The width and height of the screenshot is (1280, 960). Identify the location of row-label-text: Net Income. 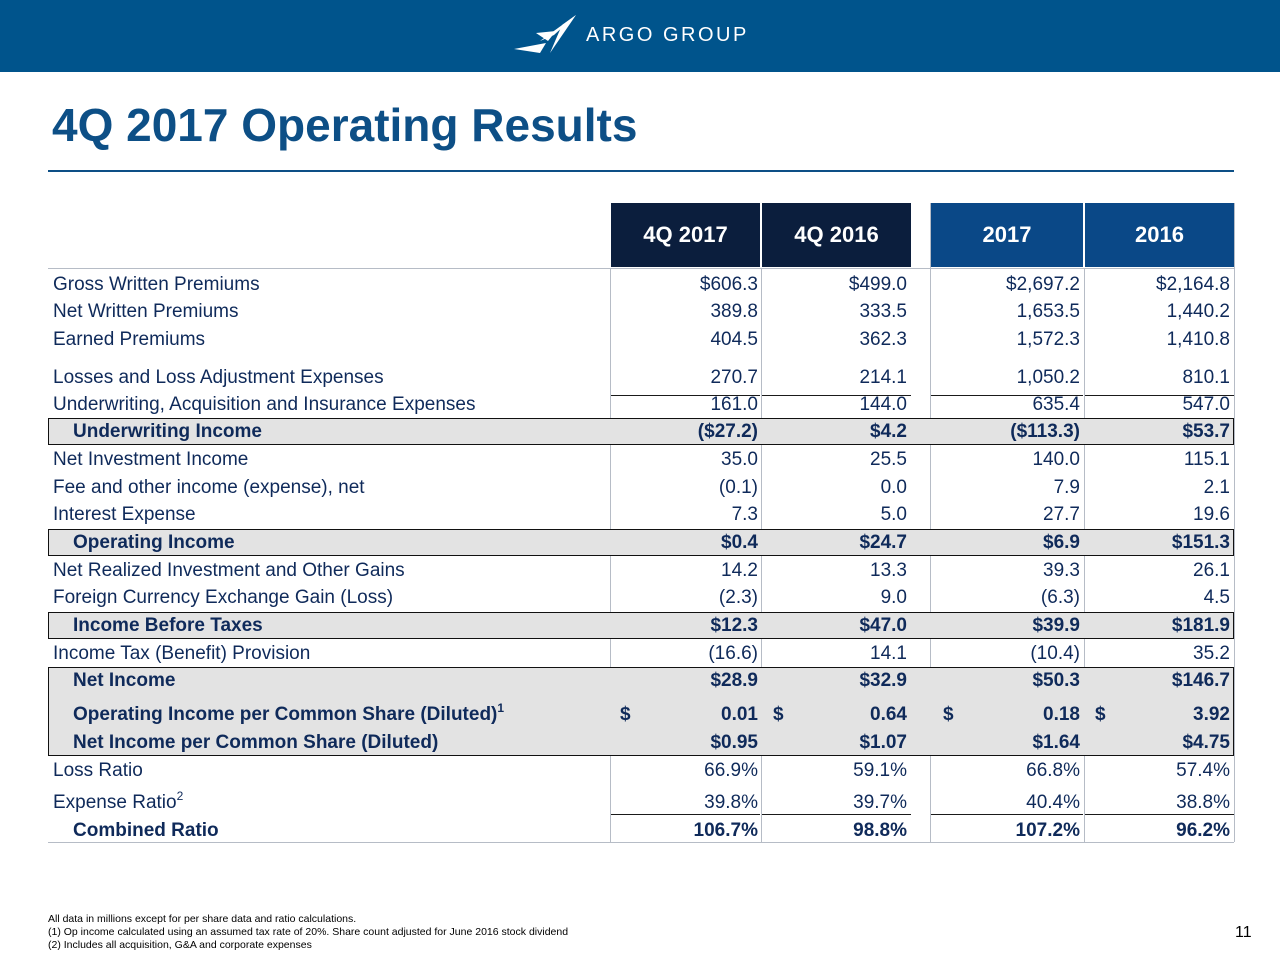
(124, 680).